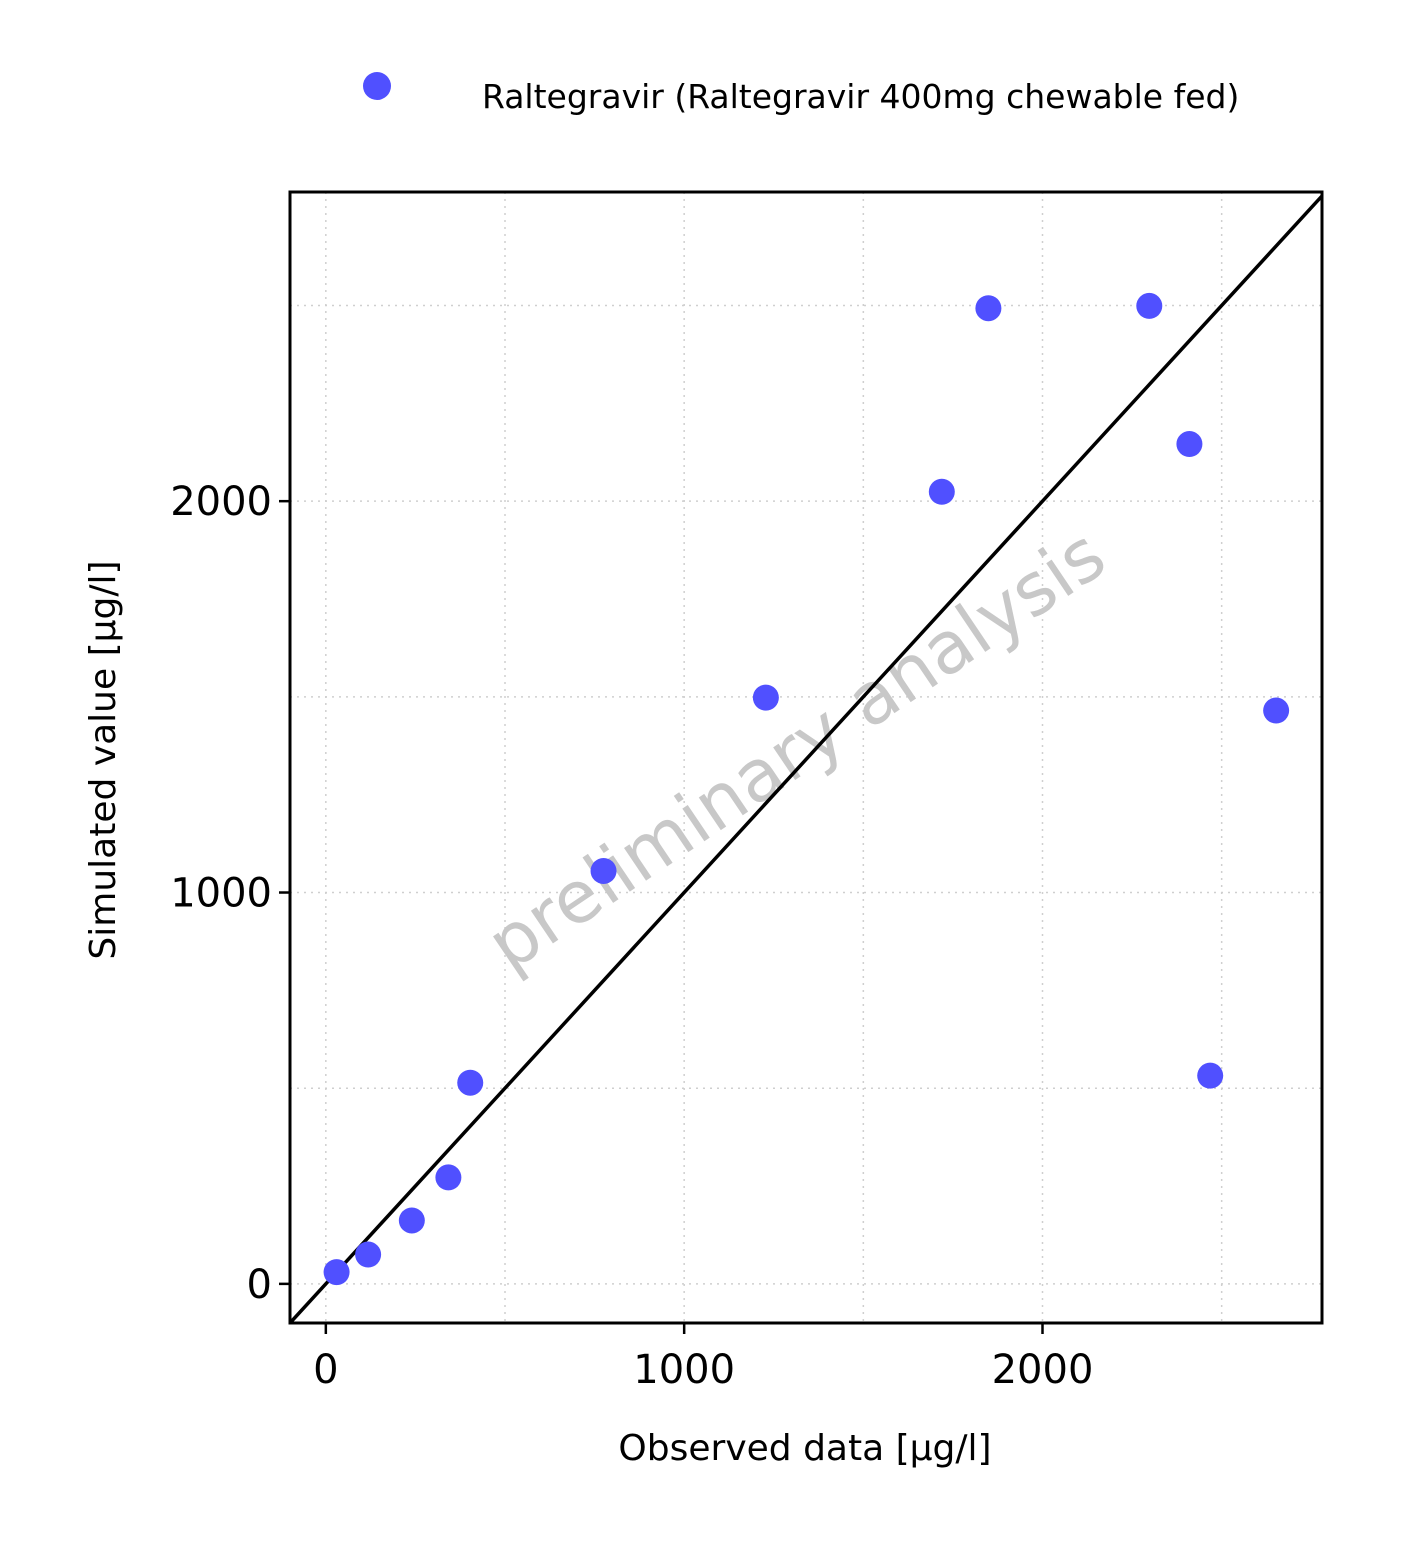 Image resolution: width=1406 pixels, height=1553 pixels. What do you see at coordinates (796, 749) in the screenshot?
I see `watermark: preliminary analysis` at bounding box center [796, 749].